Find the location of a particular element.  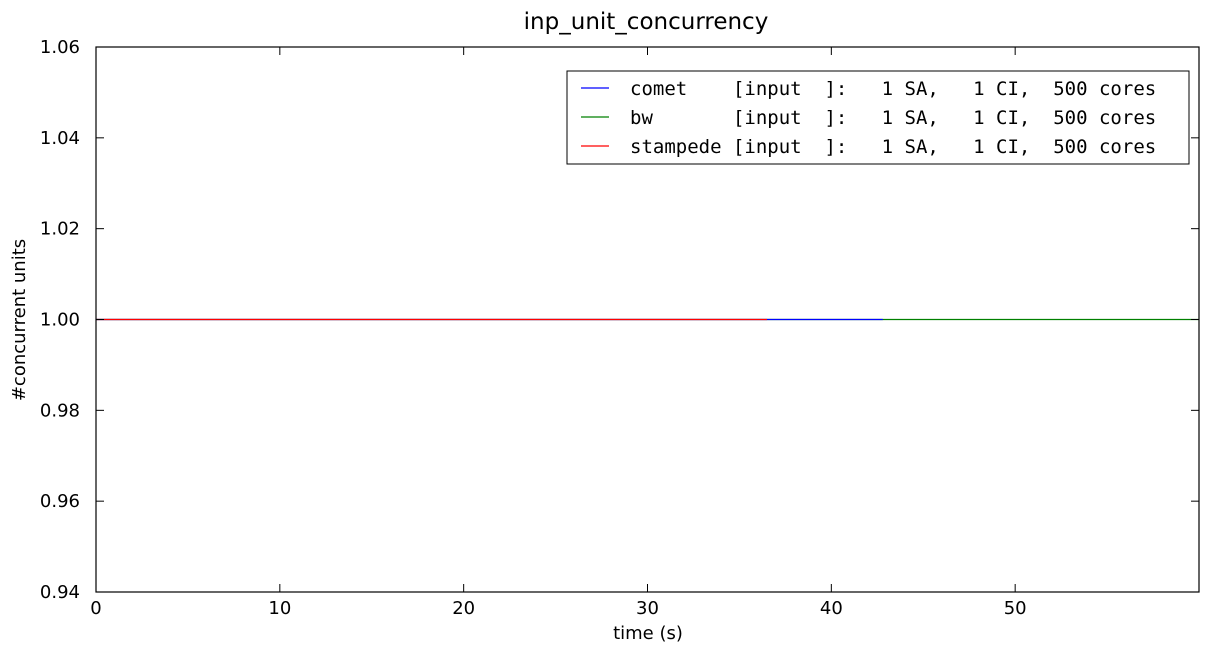

legend-entry-label: bw [input ]: 1 SA, 1 CI, 500 cores is located at coordinates (893, 118).